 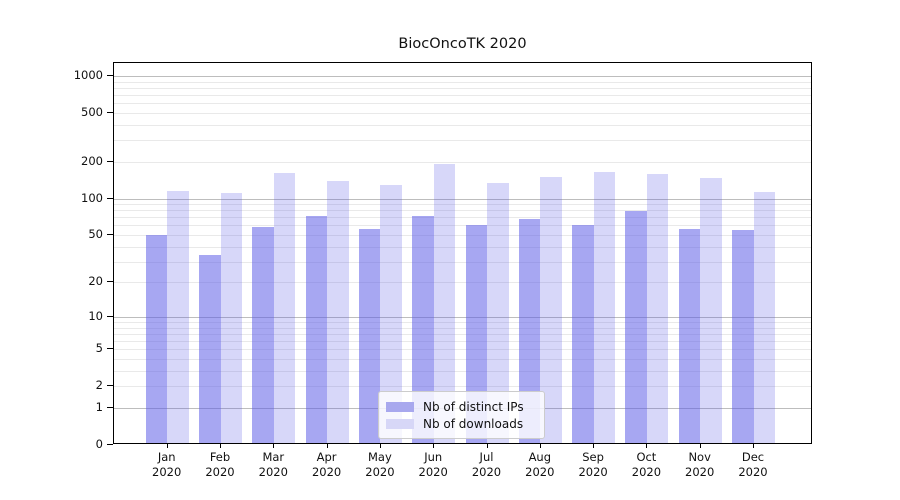 I want to click on x-tick-apr, so click(x=327, y=446).